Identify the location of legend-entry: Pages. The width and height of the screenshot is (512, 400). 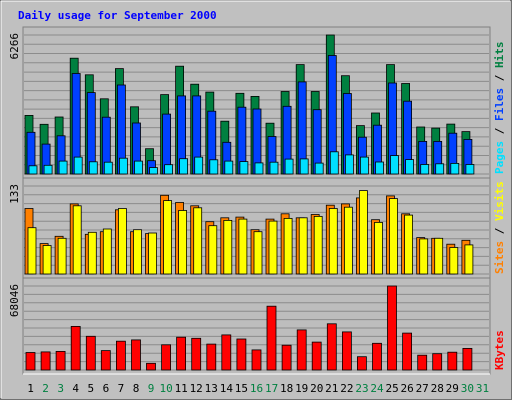
(499, 157).